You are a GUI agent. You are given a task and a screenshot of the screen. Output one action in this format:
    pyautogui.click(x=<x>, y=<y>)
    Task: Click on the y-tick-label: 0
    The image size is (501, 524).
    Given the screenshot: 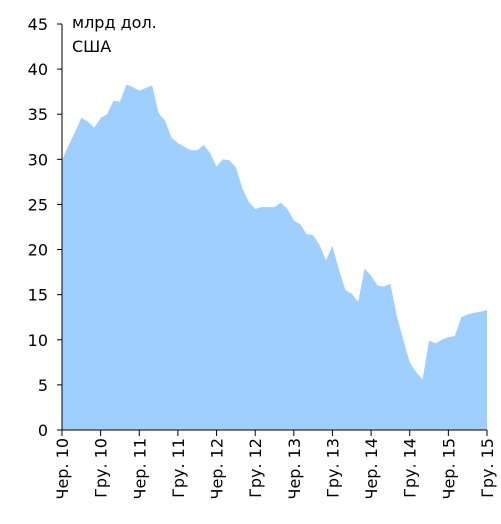 What is the action you would take?
    pyautogui.click(x=43, y=430)
    